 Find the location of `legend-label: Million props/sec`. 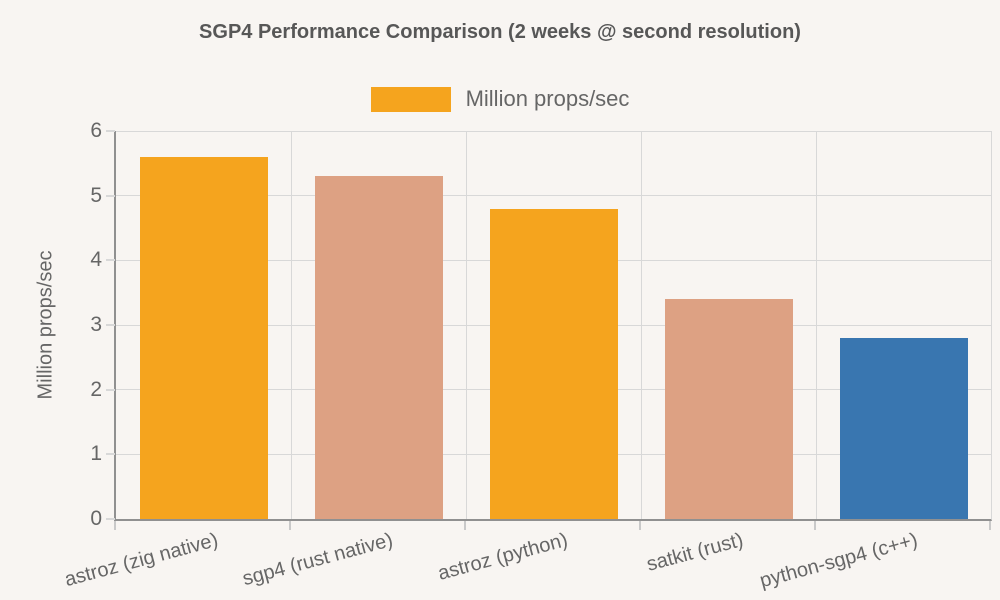

legend-label: Million props/sec is located at coordinates (547, 98).